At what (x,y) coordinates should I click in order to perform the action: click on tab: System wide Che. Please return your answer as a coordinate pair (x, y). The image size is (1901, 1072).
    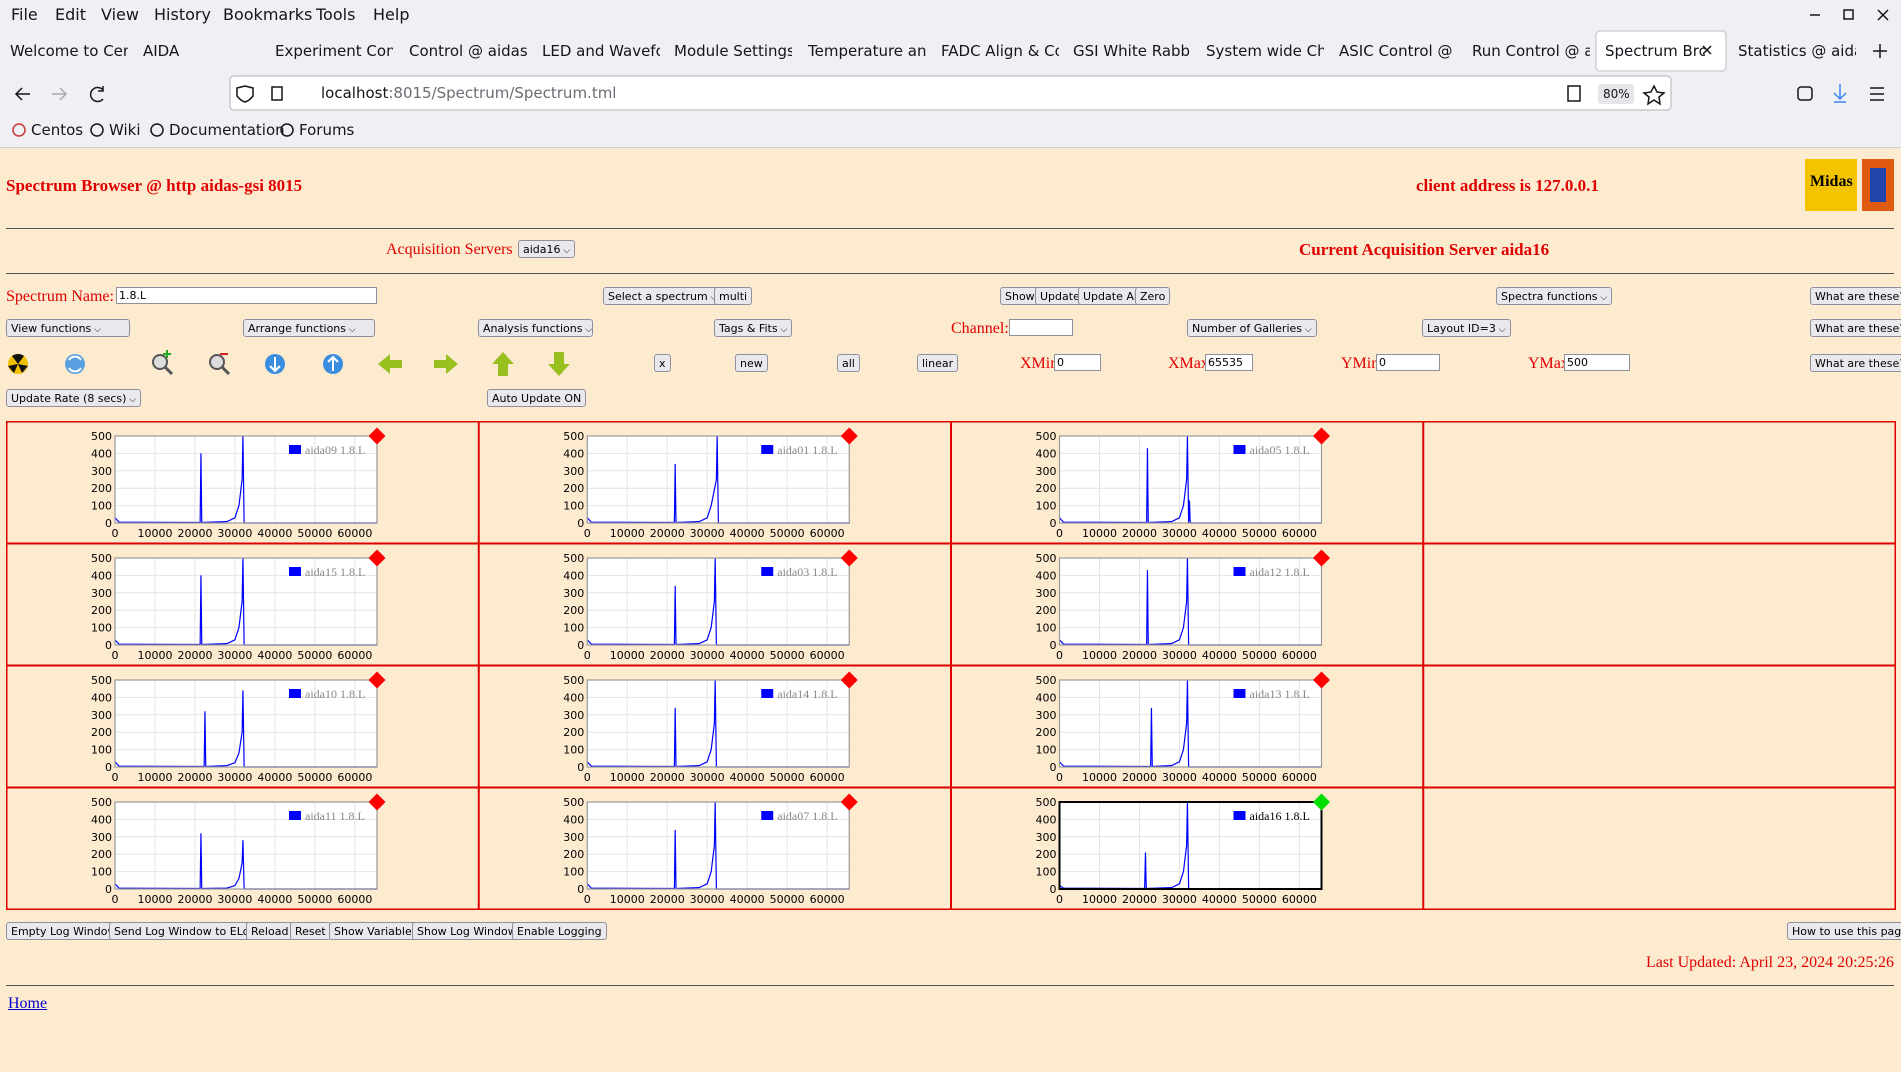
    Looking at the image, I should click on (1265, 51).